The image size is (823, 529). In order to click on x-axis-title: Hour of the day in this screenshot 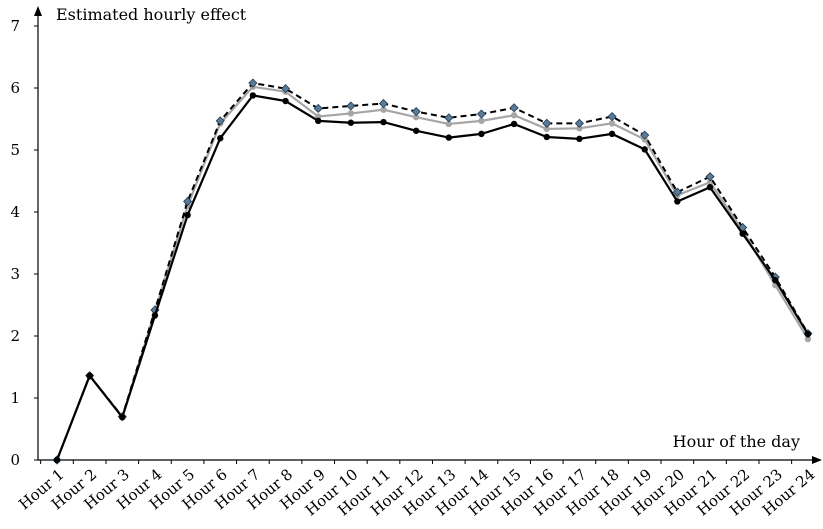, I will do `click(736, 441)`.